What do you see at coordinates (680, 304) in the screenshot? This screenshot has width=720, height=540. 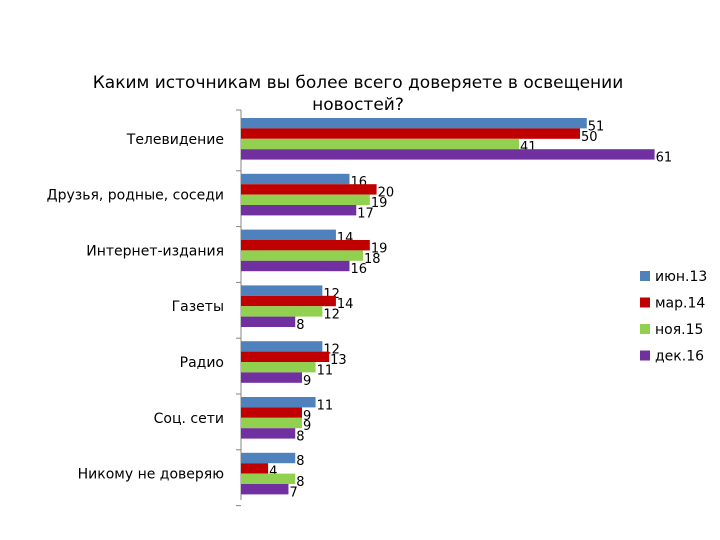 I see `legend-label: мар.14` at bounding box center [680, 304].